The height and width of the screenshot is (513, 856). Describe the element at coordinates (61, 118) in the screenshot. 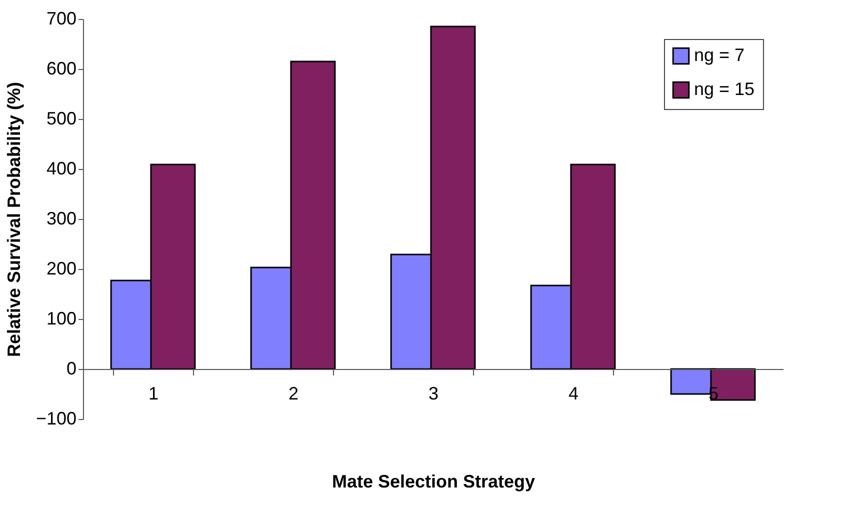

I see `y-tick-label: 500` at that location.